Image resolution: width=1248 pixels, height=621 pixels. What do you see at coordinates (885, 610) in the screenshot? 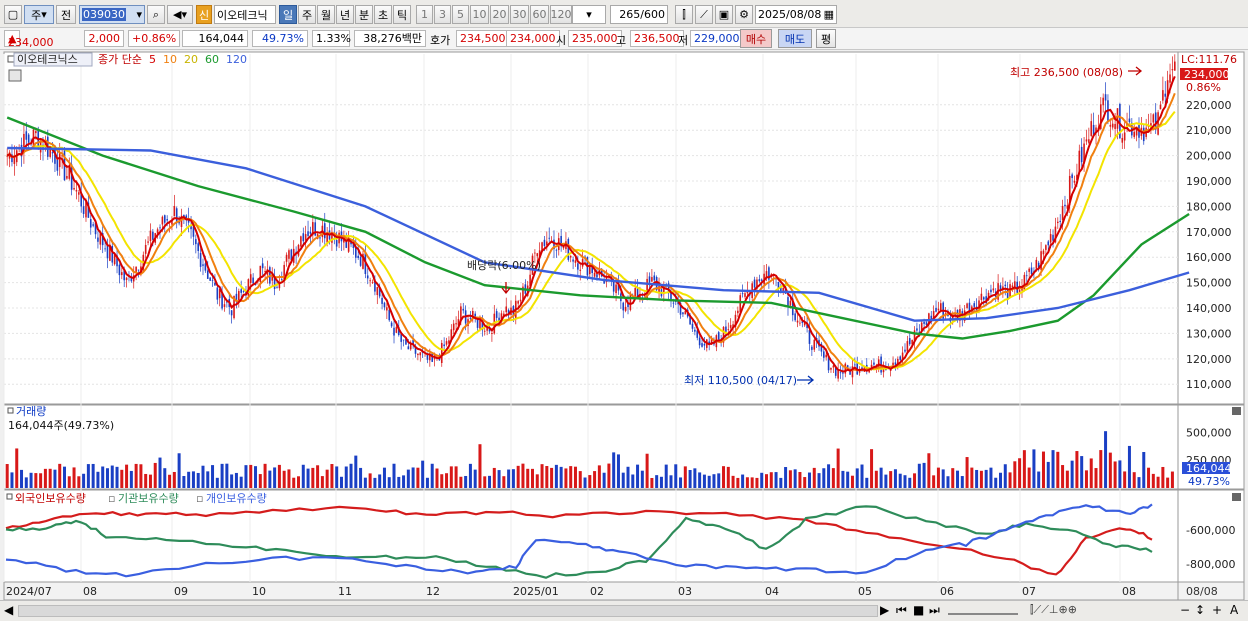
I see `scroll-right-icon: ▶` at bounding box center [885, 610].